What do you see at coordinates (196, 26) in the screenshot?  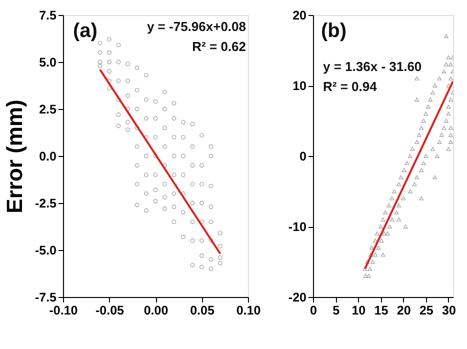 I see `annotation: y = -75.96x+0.08` at bounding box center [196, 26].